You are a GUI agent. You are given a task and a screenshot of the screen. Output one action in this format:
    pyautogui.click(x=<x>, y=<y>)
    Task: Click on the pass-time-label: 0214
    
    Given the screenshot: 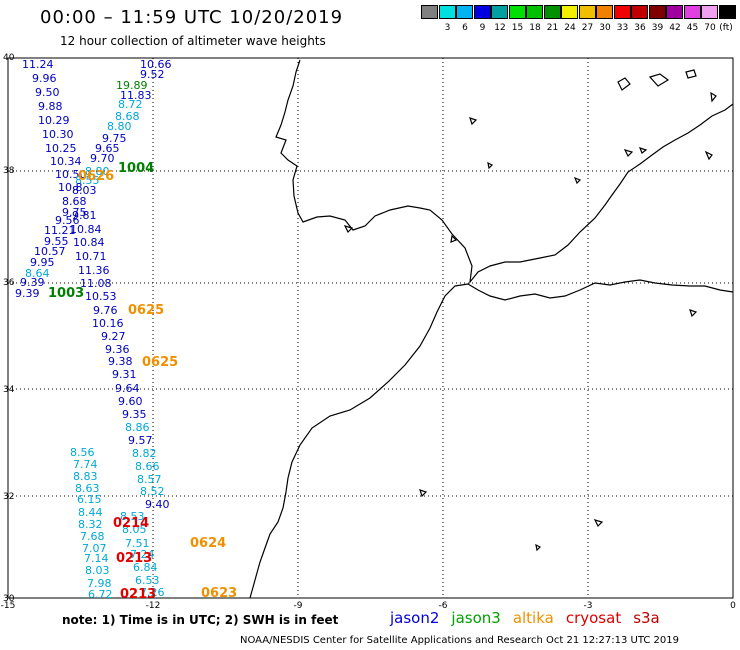 What is the action you would take?
    pyautogui.click(x=131, y=523)
    